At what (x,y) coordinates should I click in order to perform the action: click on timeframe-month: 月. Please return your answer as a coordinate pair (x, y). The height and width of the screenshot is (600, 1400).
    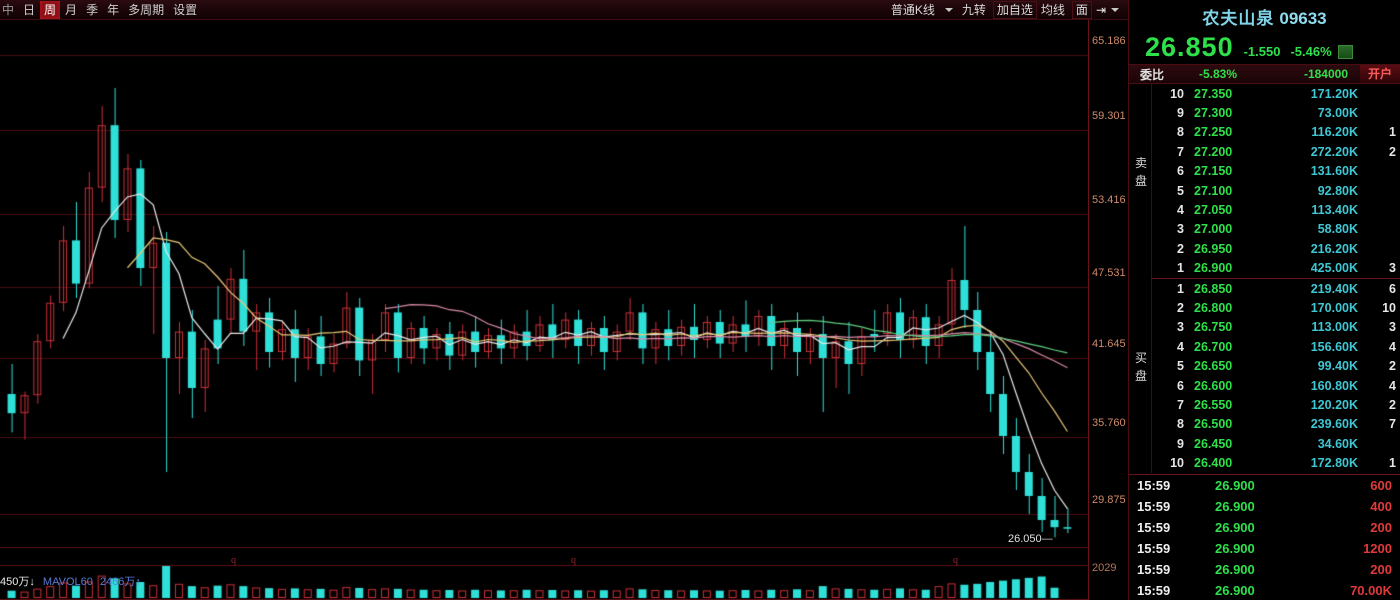
    Looking at the image, I should click on (71, 9).